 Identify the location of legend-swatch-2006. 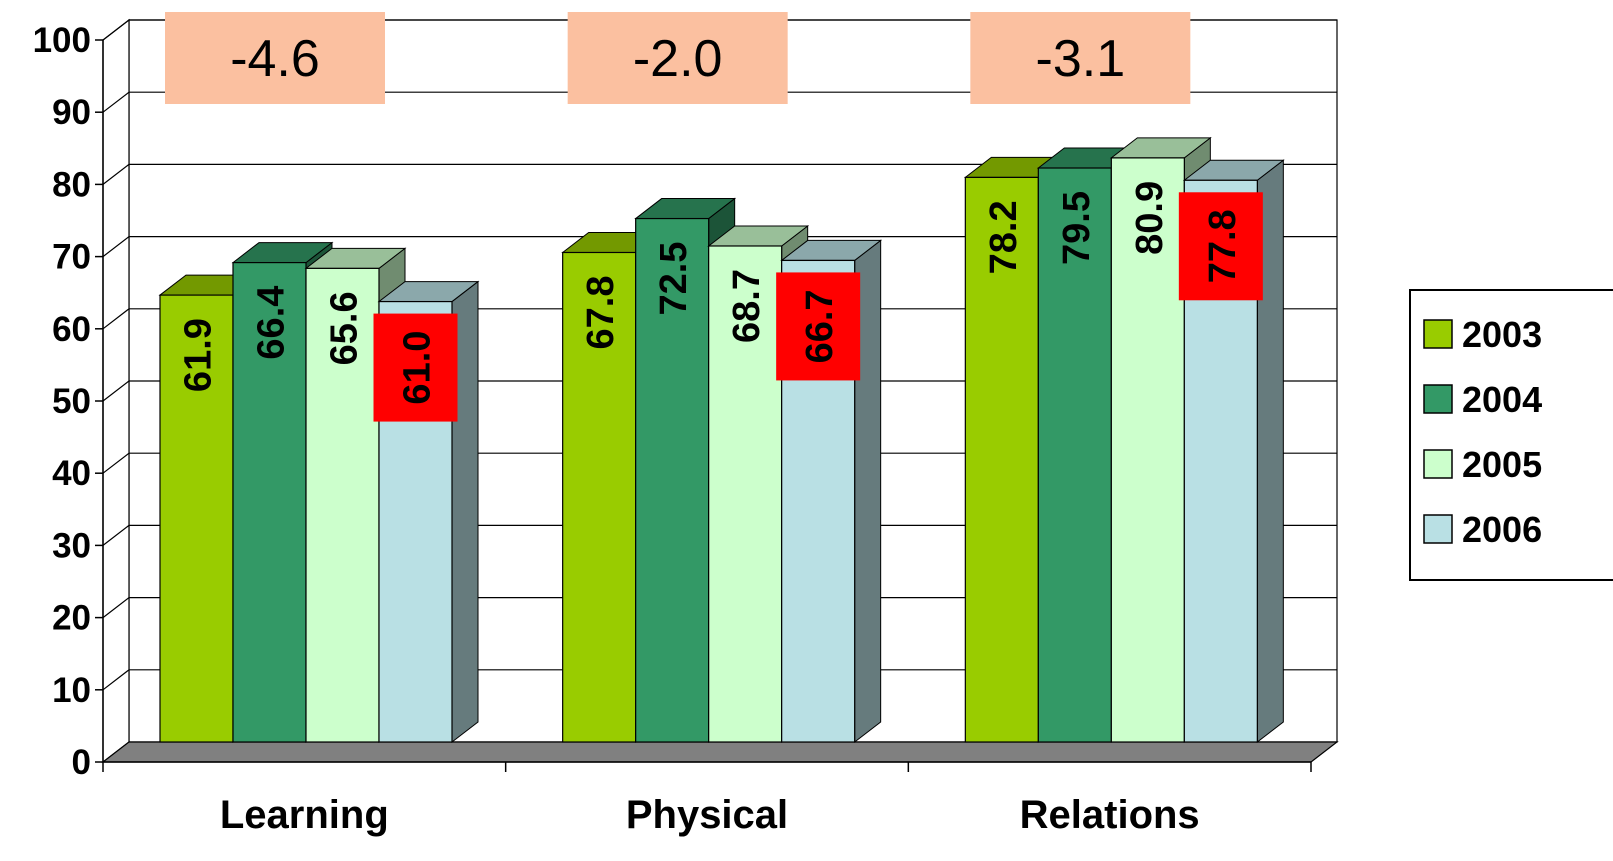
(1438, 529).